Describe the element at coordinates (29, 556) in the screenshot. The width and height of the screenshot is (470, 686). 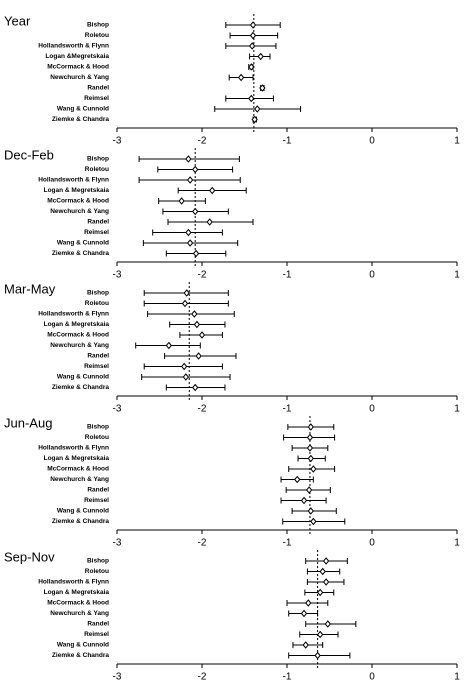
I see `panel-title: Sep-Nov` at that location.